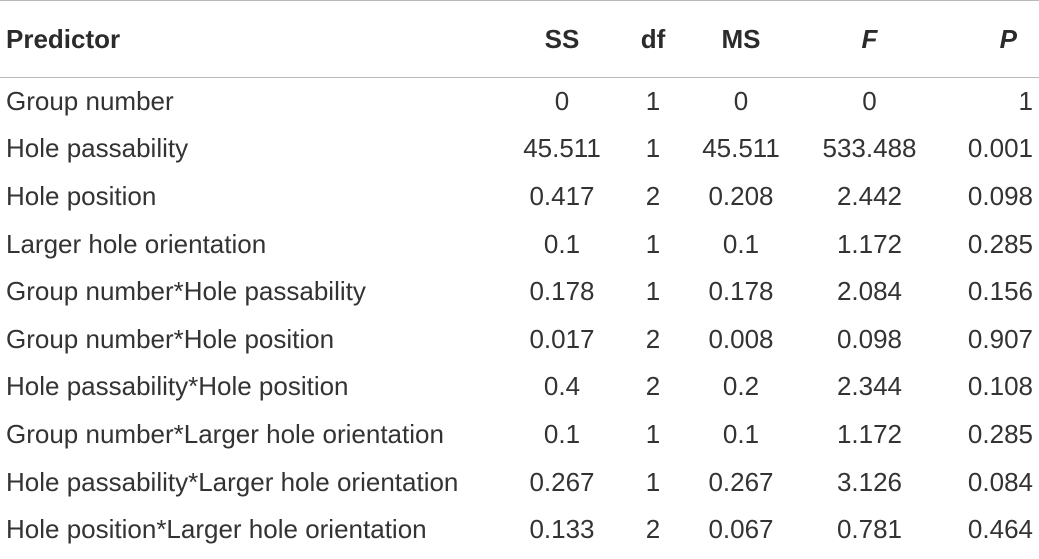 The image size is (1039, 559). Describe the element at coordinates (1000, 338) in the screenshot. I see `cell-p: 0.907` at that location.